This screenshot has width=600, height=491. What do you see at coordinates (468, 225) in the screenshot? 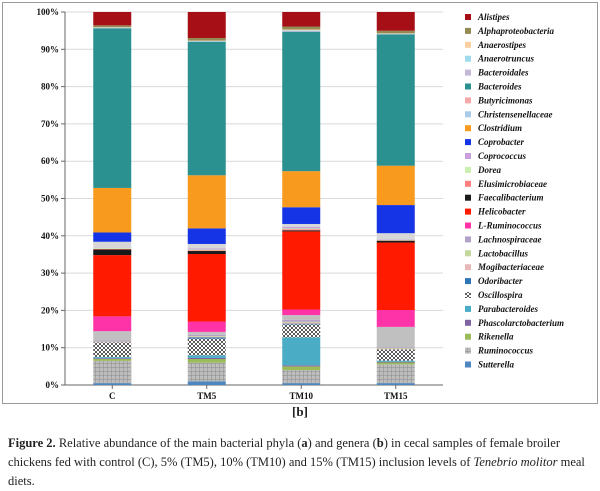
I see `legend-swatch-l-ruminococcus` at bounding box center [468, 225].